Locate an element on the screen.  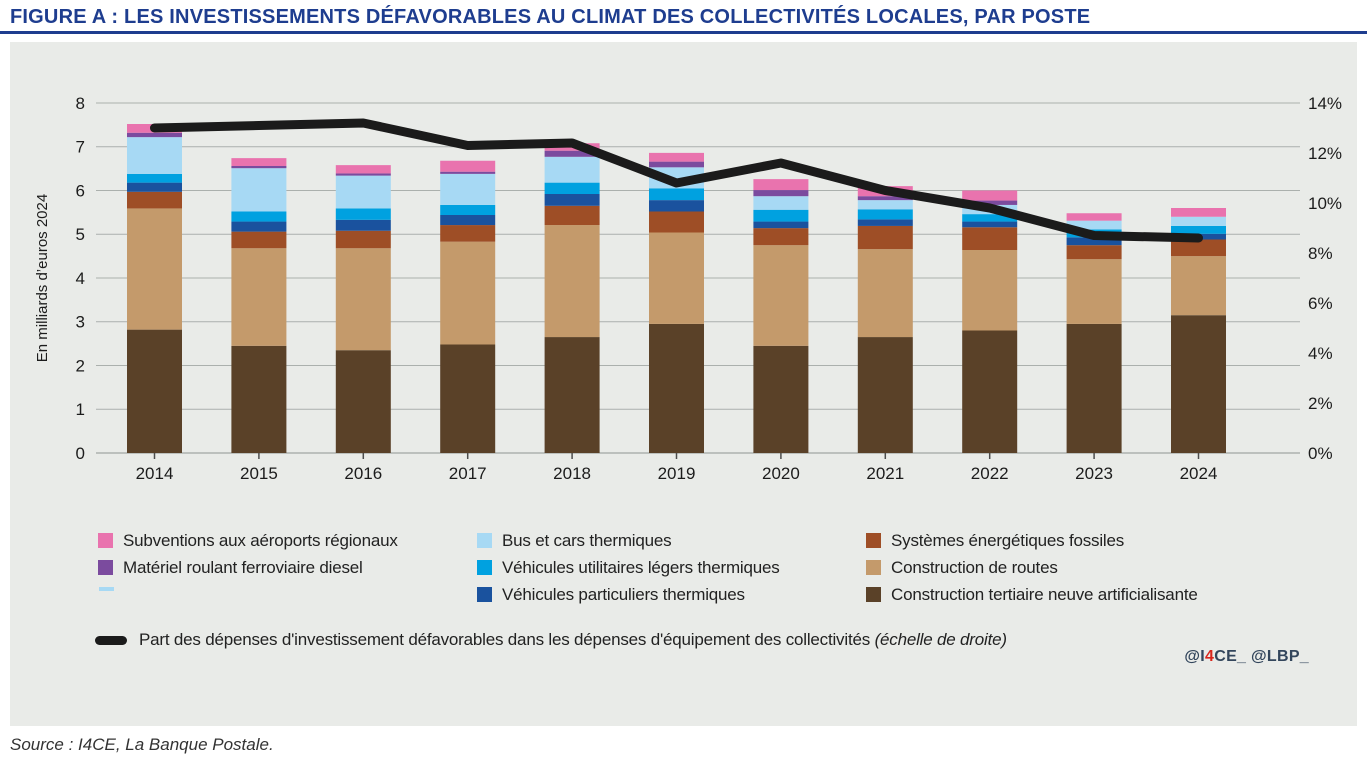
legend-item-bus-cars: Bus et cars thermiques is located at coordinates (574, 540).